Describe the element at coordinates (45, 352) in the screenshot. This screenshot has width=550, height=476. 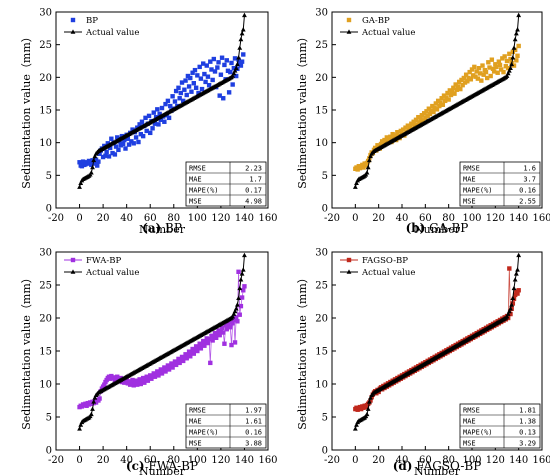
I see `y-tick-label: 15` at that location.